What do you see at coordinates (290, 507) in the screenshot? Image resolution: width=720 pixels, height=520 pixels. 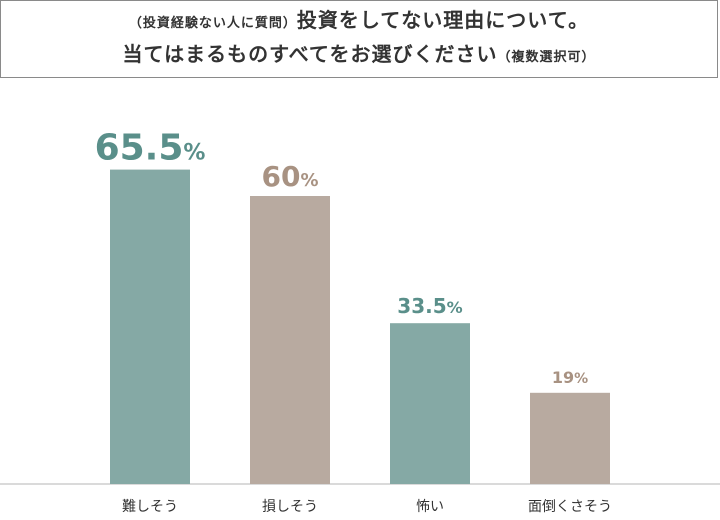 I see `category-label-2: 損しそう` at bounding box center [290, 507].